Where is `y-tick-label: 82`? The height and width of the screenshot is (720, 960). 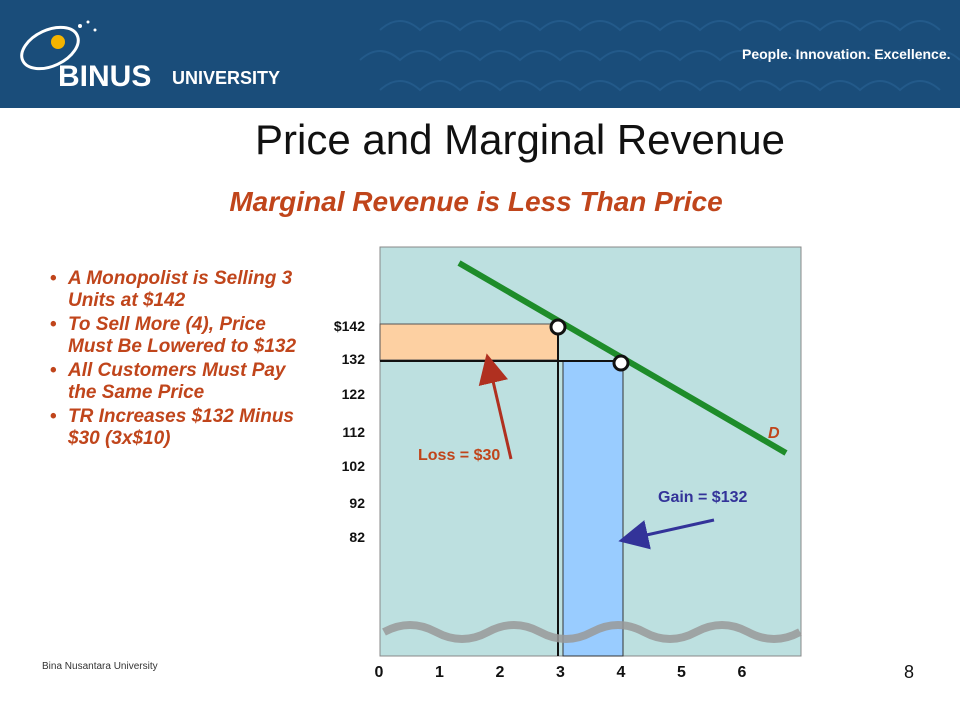 y-tick-label: 82 is located at coordinates (357, 537).